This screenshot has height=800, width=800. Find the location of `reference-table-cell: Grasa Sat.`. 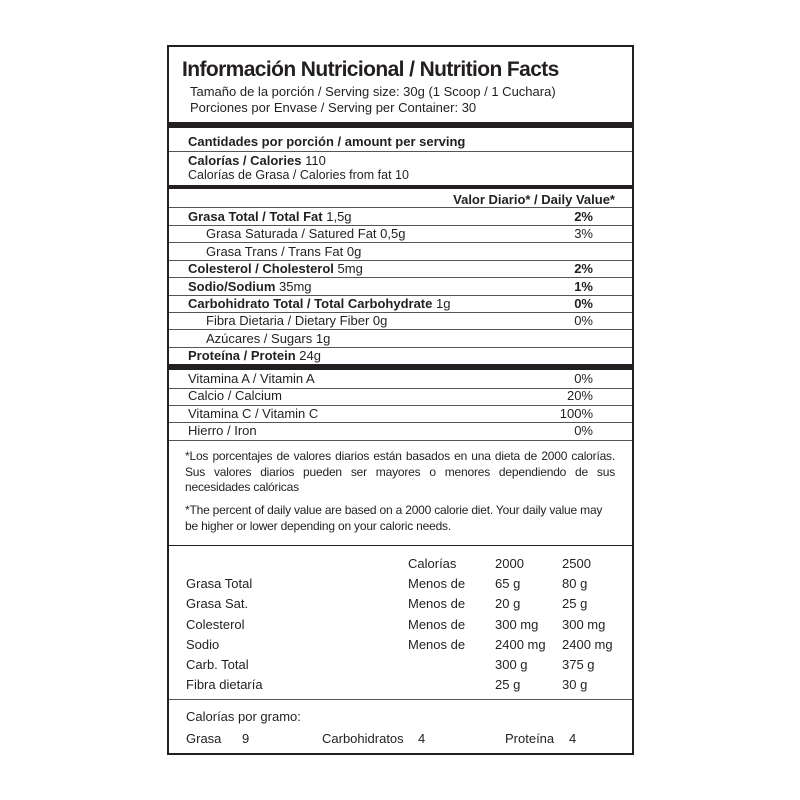

reference-table-cell: Grasa Sat. is located at coordinates (217, 604).